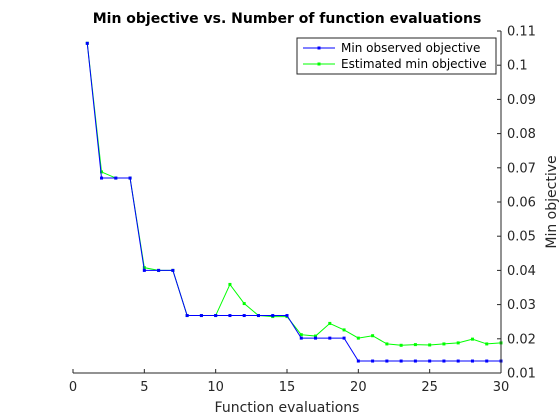 The width and height of the screenshot is (560, 420). Describe the element at coordinates (358, 387) in the screenshot. I see `x-tick-label: 20` at that location.